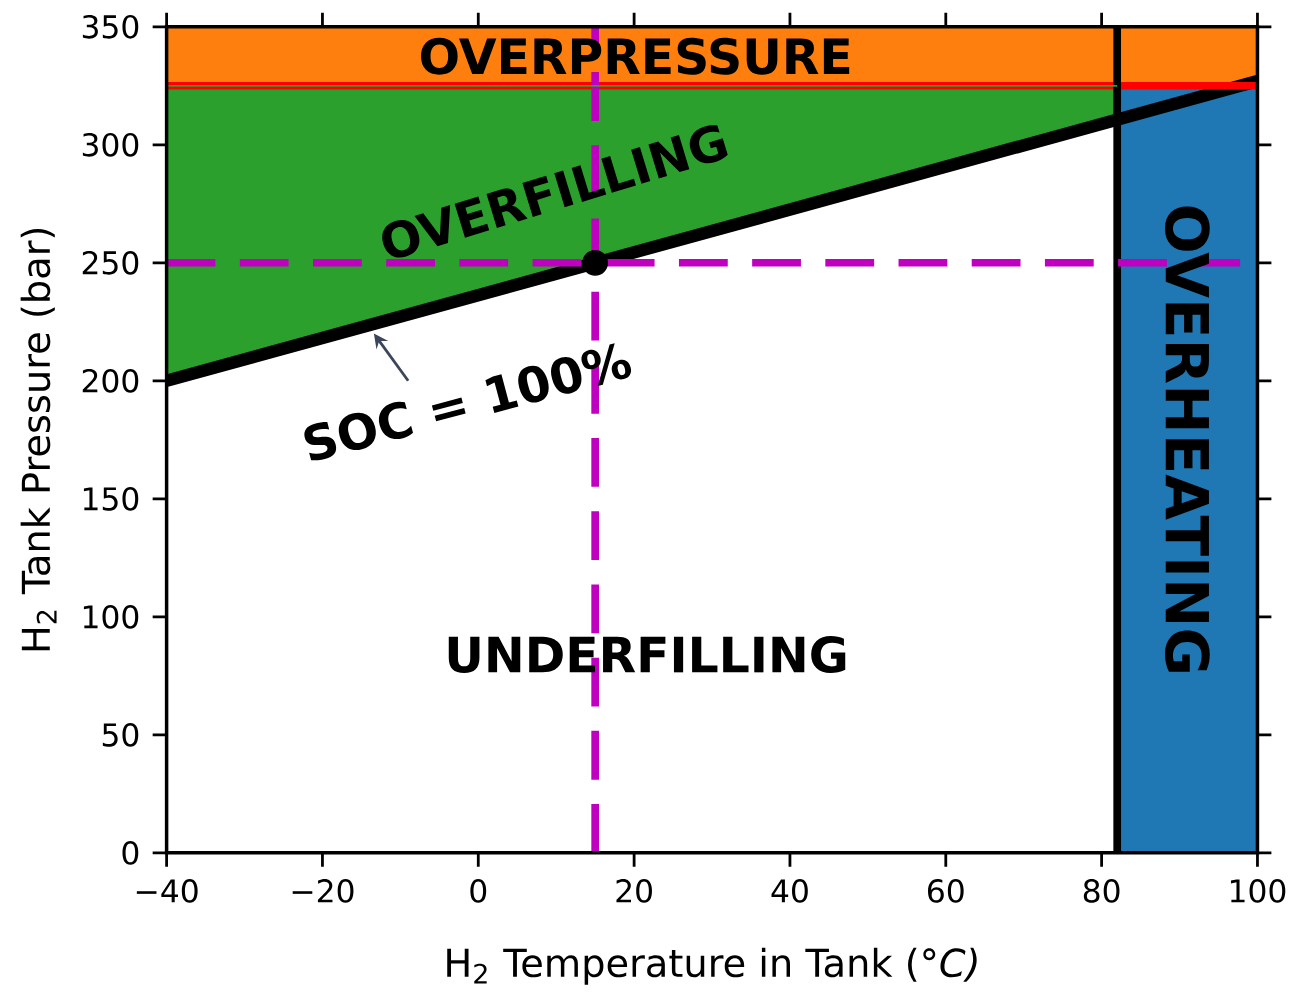  Describe the element at coordinates (110, 380) in the screenshot. I see `y-tick-label: 200` at that location.